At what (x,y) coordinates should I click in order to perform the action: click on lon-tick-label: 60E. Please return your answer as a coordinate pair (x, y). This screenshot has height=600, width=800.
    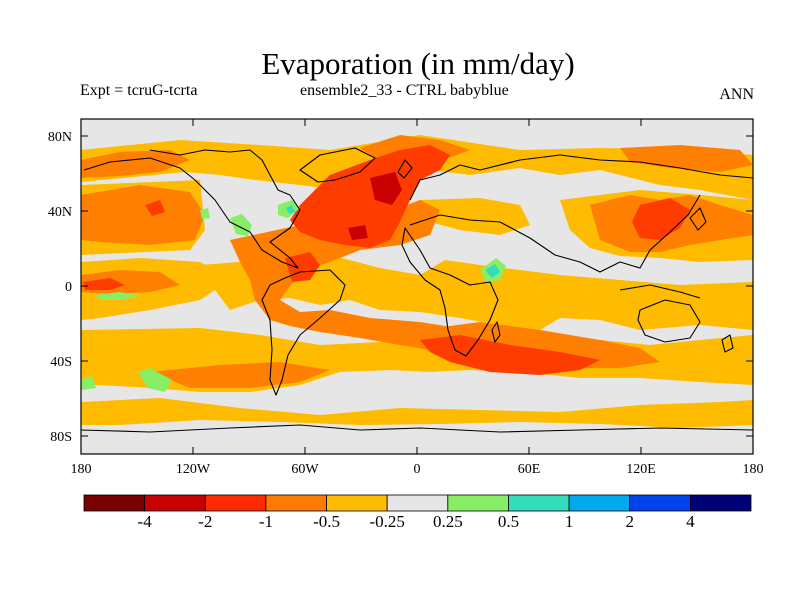
    Looking at the image, I should click on (529, 469).